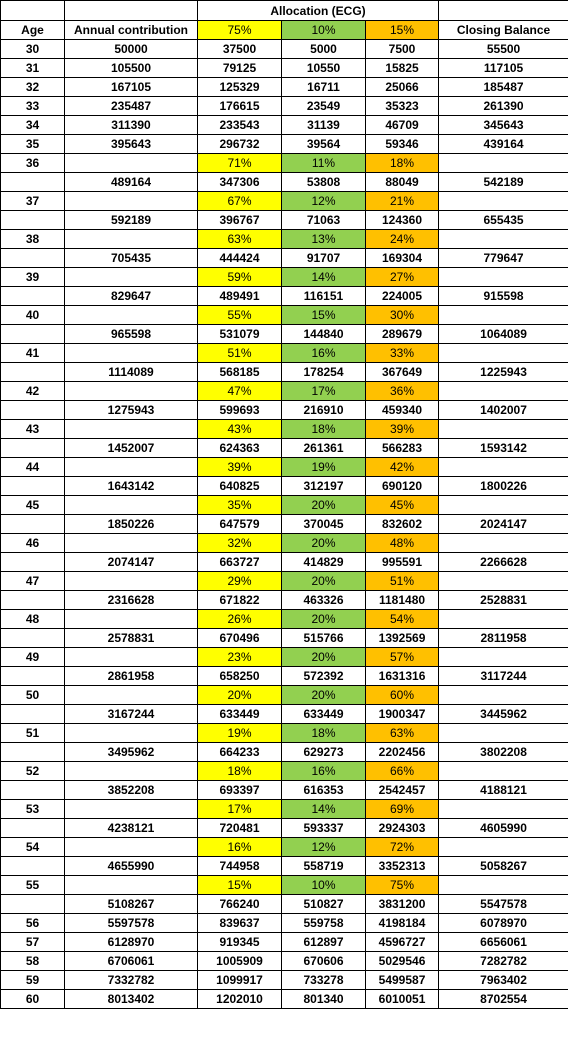  What do you see at coordinates (402, 220) in the screenshot?
I see `allocation-c-cell: 124360` at bounding box center [402, 220].